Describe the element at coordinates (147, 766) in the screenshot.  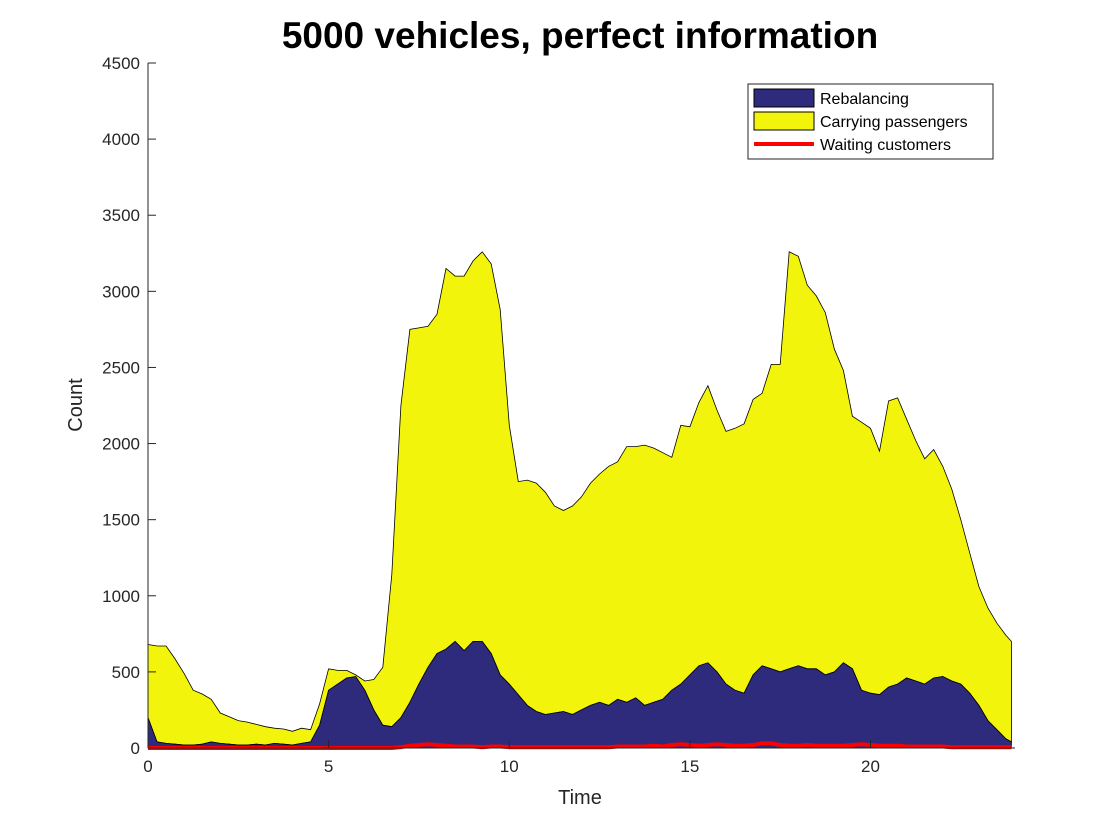
I see `x-tick-label: 0` at that location.